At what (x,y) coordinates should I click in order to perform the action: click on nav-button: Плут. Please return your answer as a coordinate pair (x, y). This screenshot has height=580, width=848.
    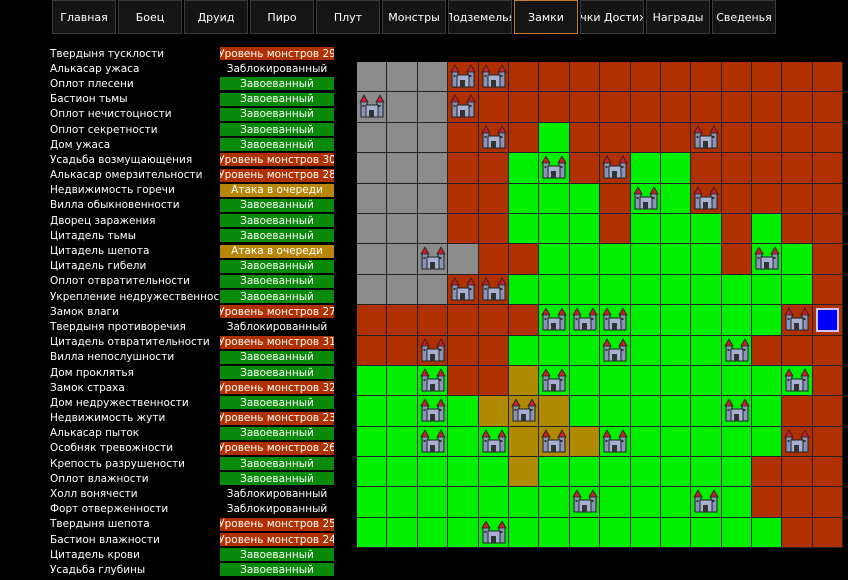
    Looking at the image, I should click on (348, 17).